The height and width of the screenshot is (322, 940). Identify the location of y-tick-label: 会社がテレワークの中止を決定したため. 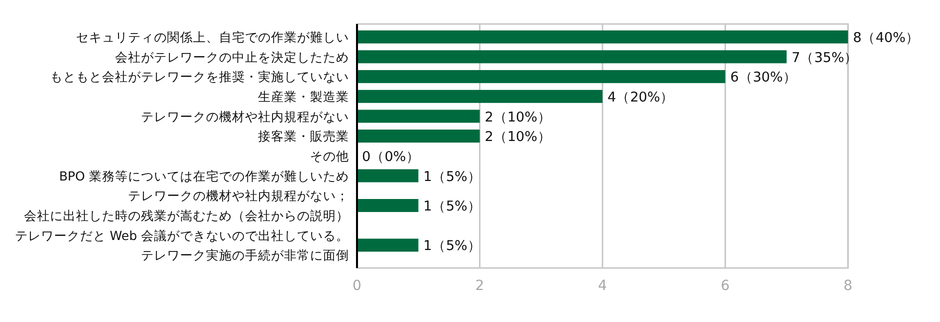
(232, 56).